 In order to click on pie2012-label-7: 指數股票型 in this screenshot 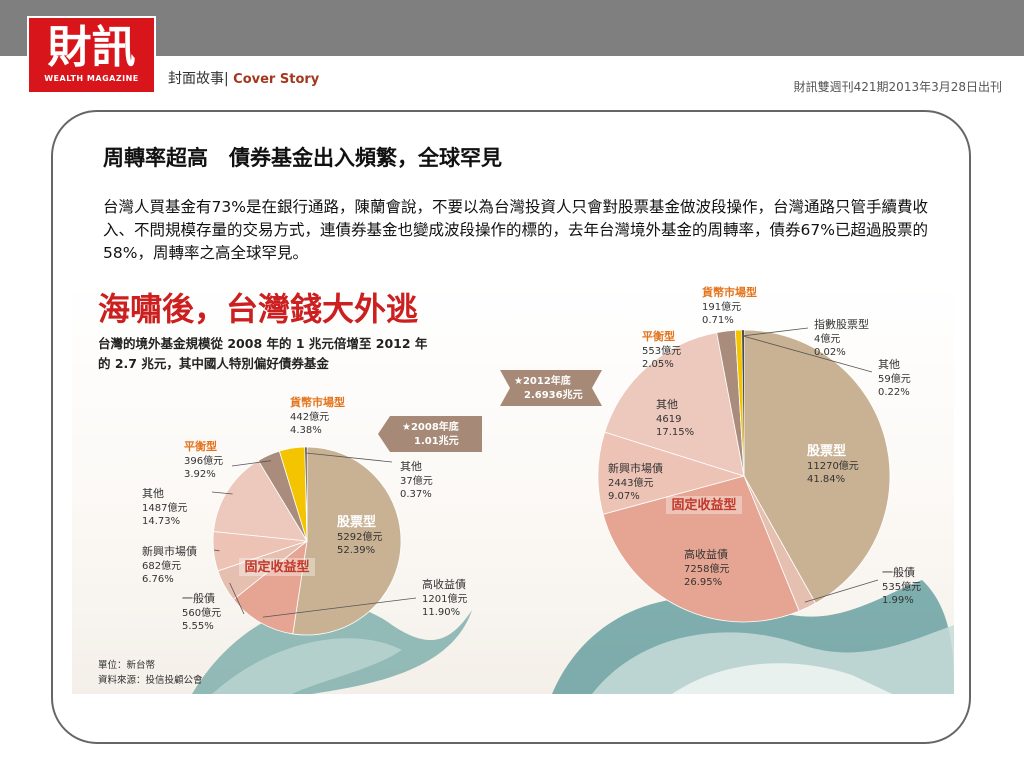, I will do `click(841, 324)`.